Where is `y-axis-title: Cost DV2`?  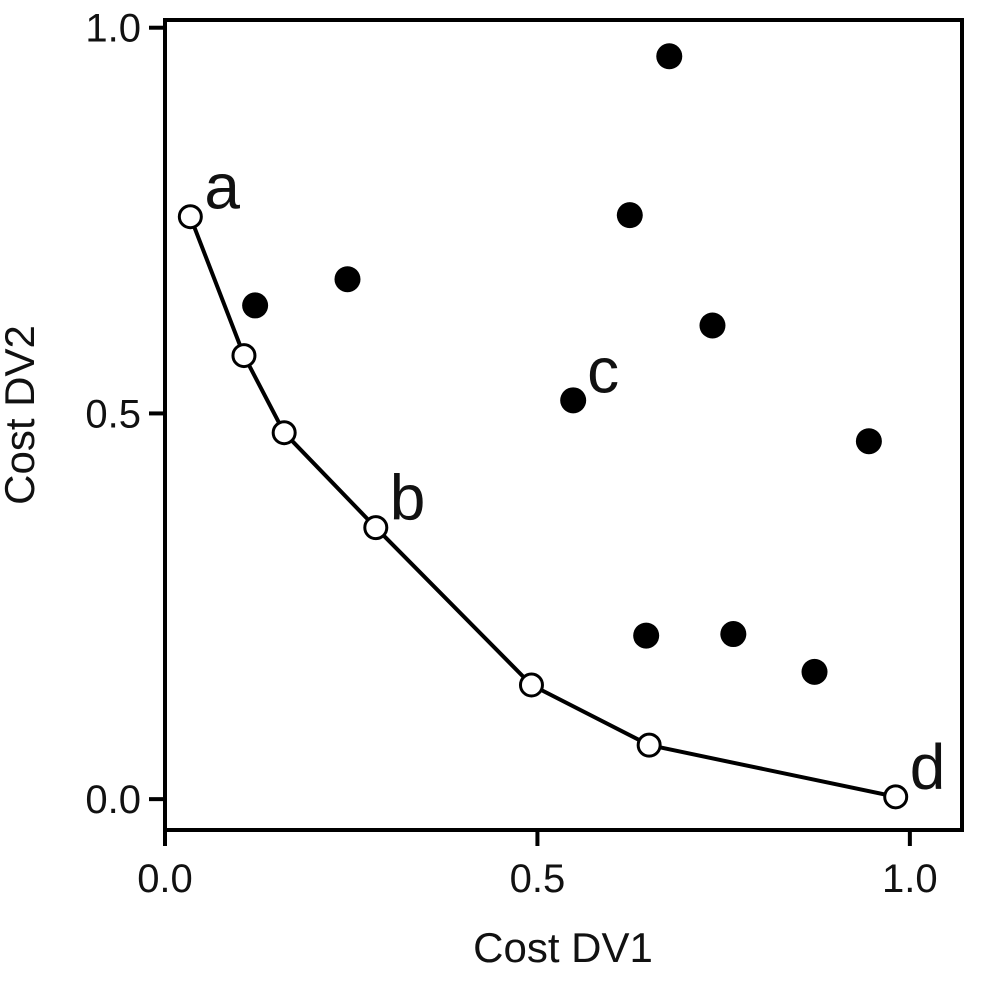
y-axis-title: Cost DV2 is located at coordinates (21, 415).